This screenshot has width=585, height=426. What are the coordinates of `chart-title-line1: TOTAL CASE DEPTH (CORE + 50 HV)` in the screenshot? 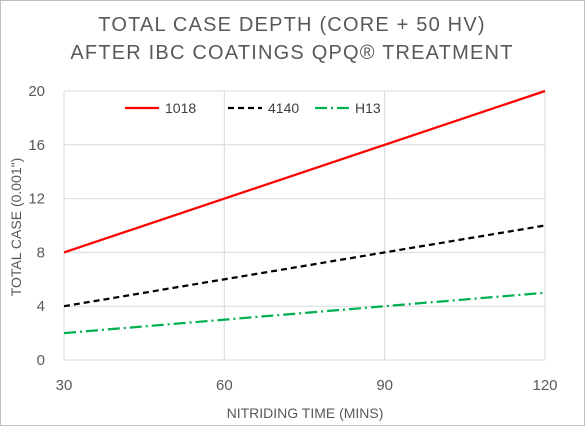 It's located at (291, 25).